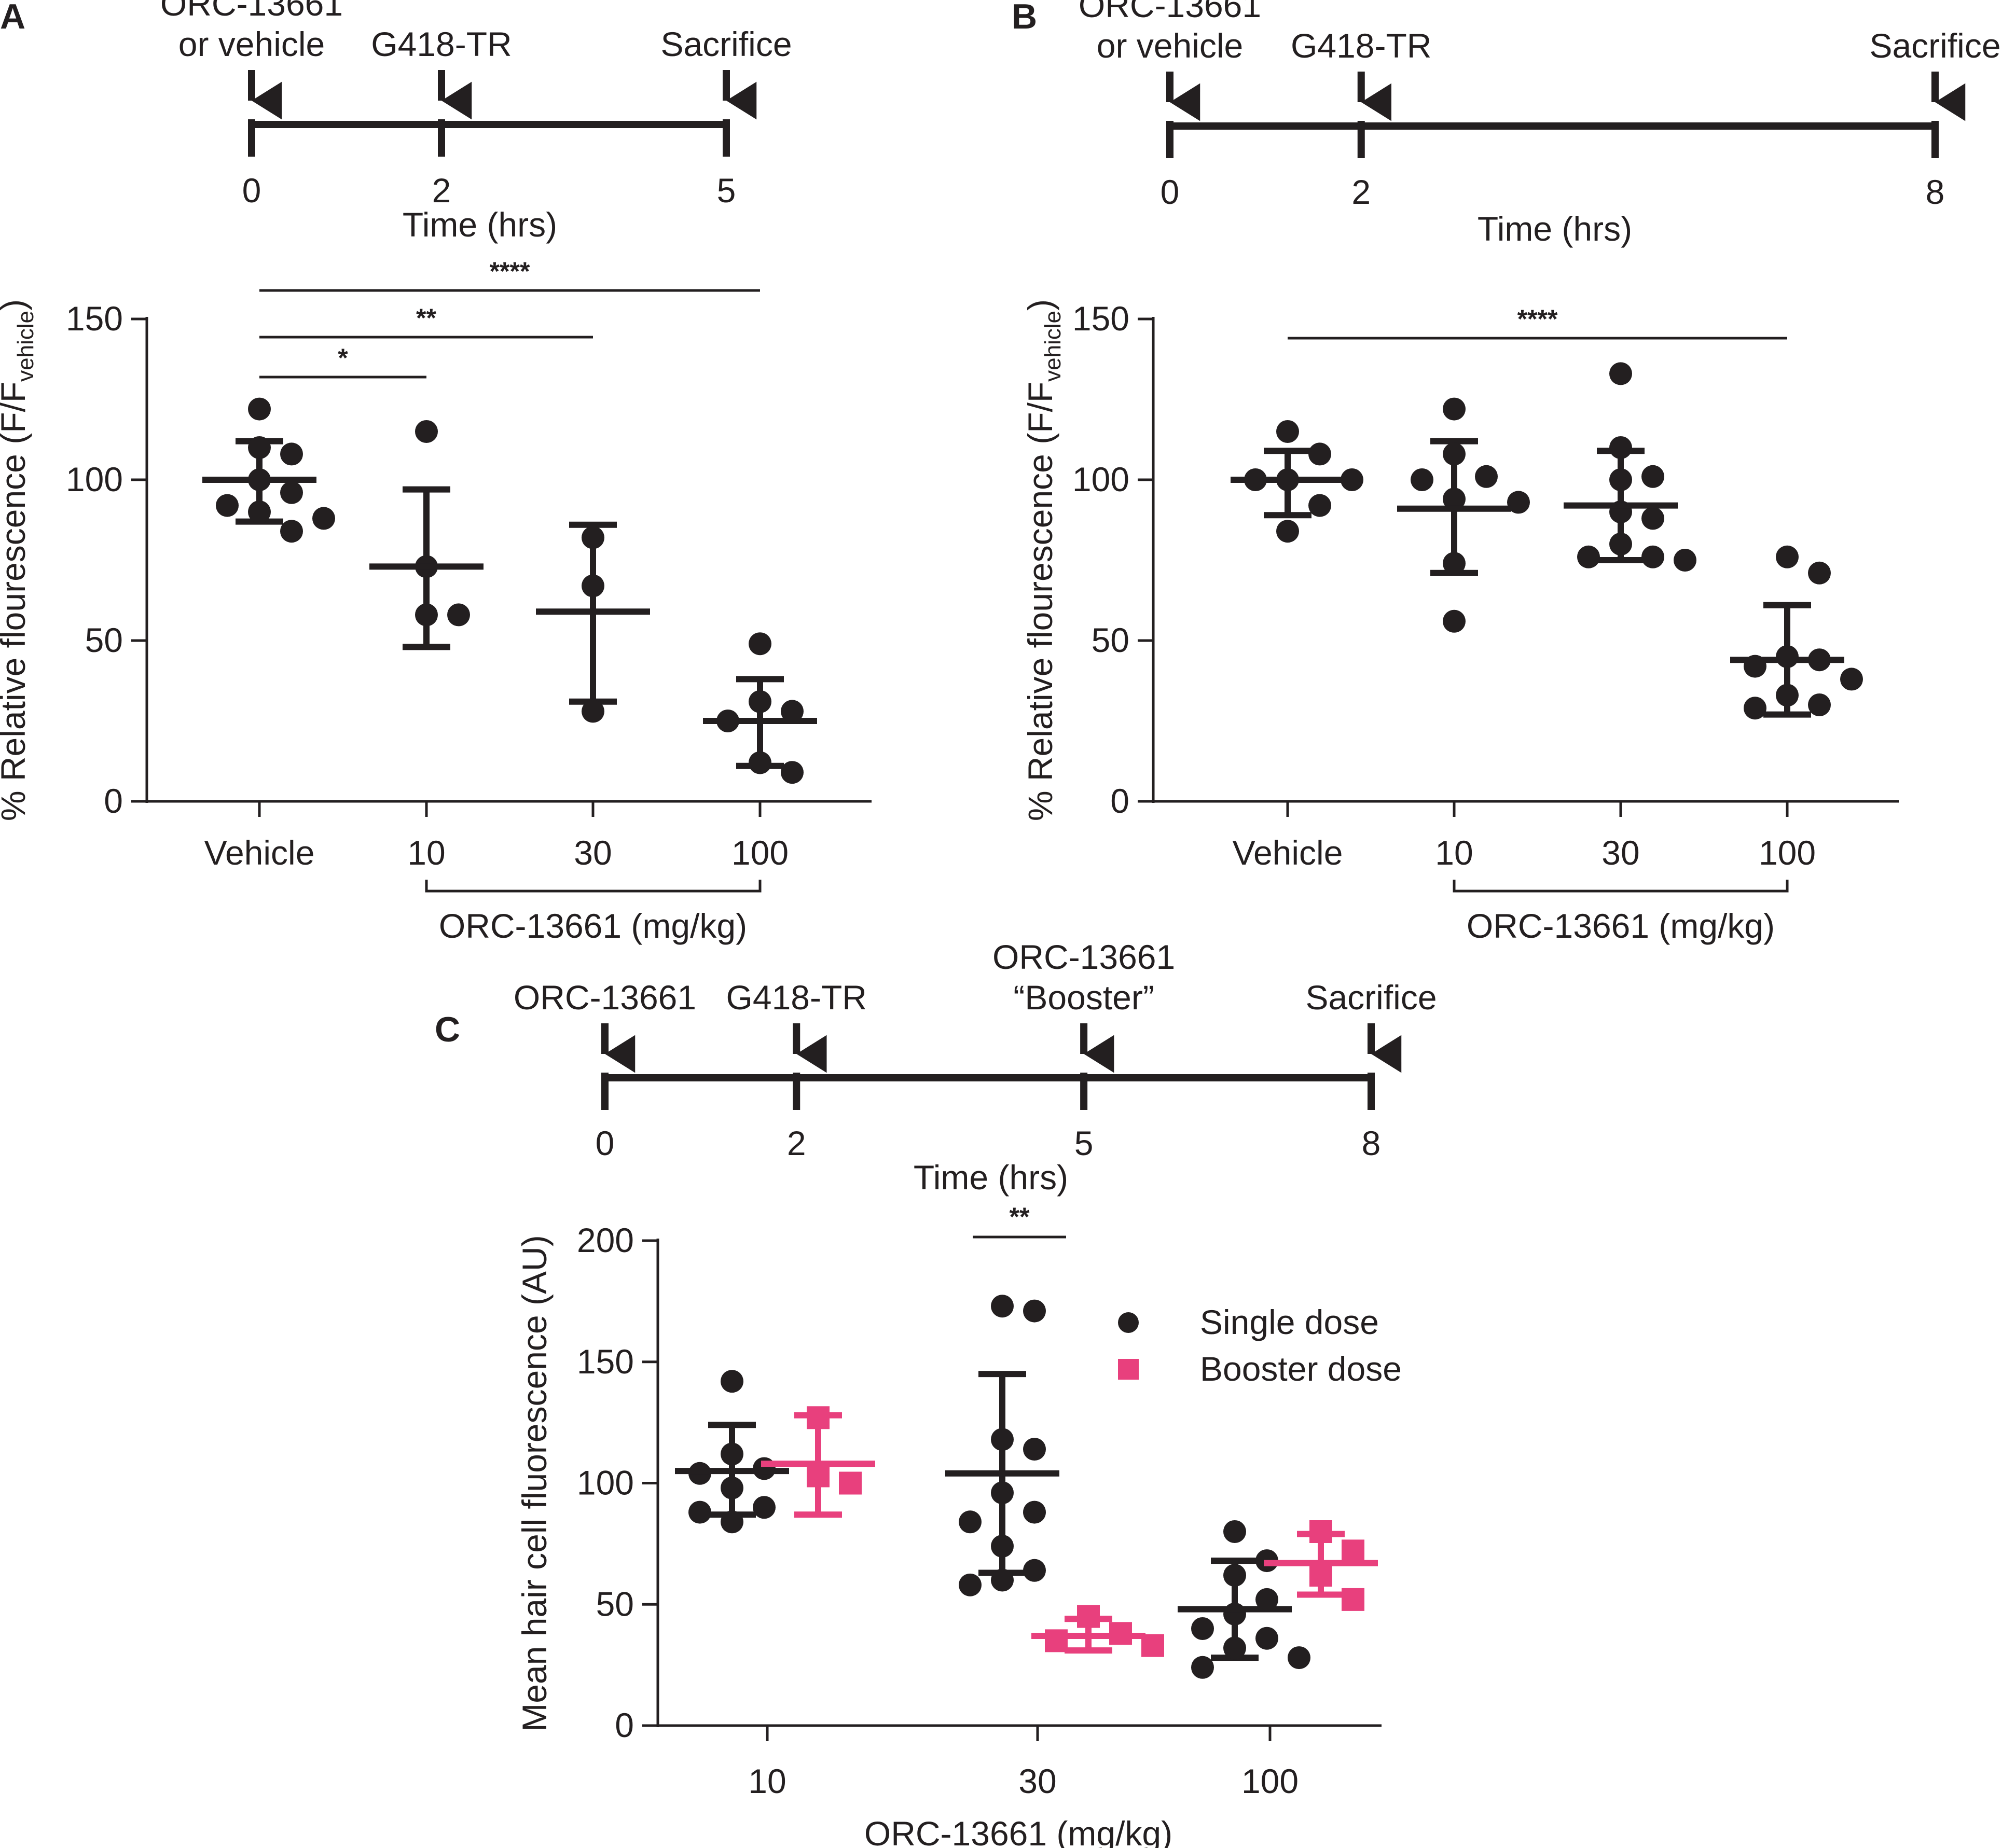 Image resolution: width=2002 pixels, height=1848 pixels. I want to click on panel-letter-c: C, so click(447, 1029).